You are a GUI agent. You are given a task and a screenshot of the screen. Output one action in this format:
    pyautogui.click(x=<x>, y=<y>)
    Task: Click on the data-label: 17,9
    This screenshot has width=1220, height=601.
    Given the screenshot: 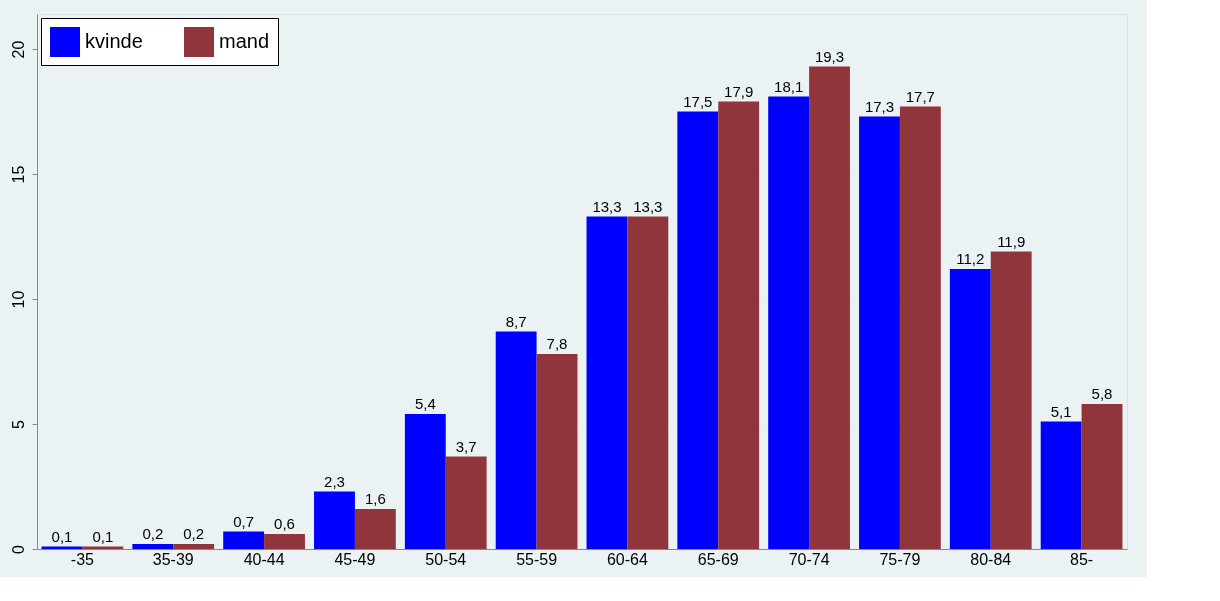 What is the action you would take?
    pyautogui.click(x=739, y=91)
    